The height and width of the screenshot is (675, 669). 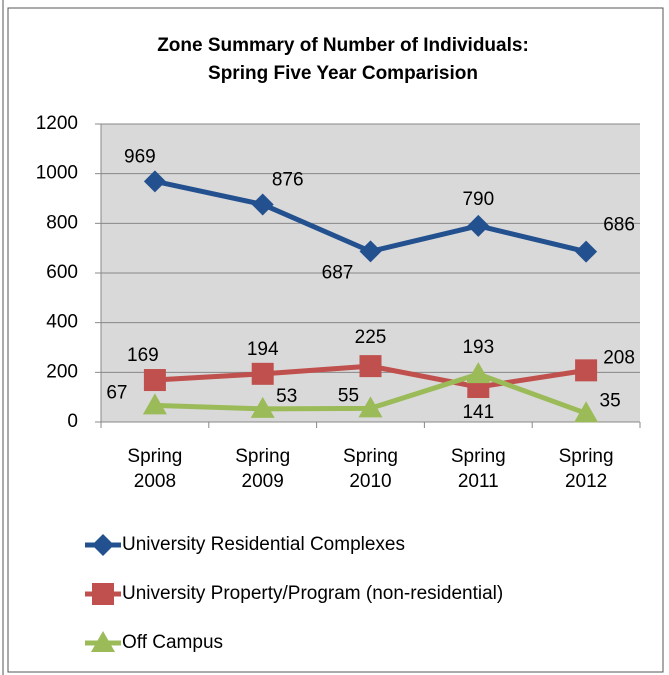 I want to click on data-label: 686, so click(x=619, y=225).